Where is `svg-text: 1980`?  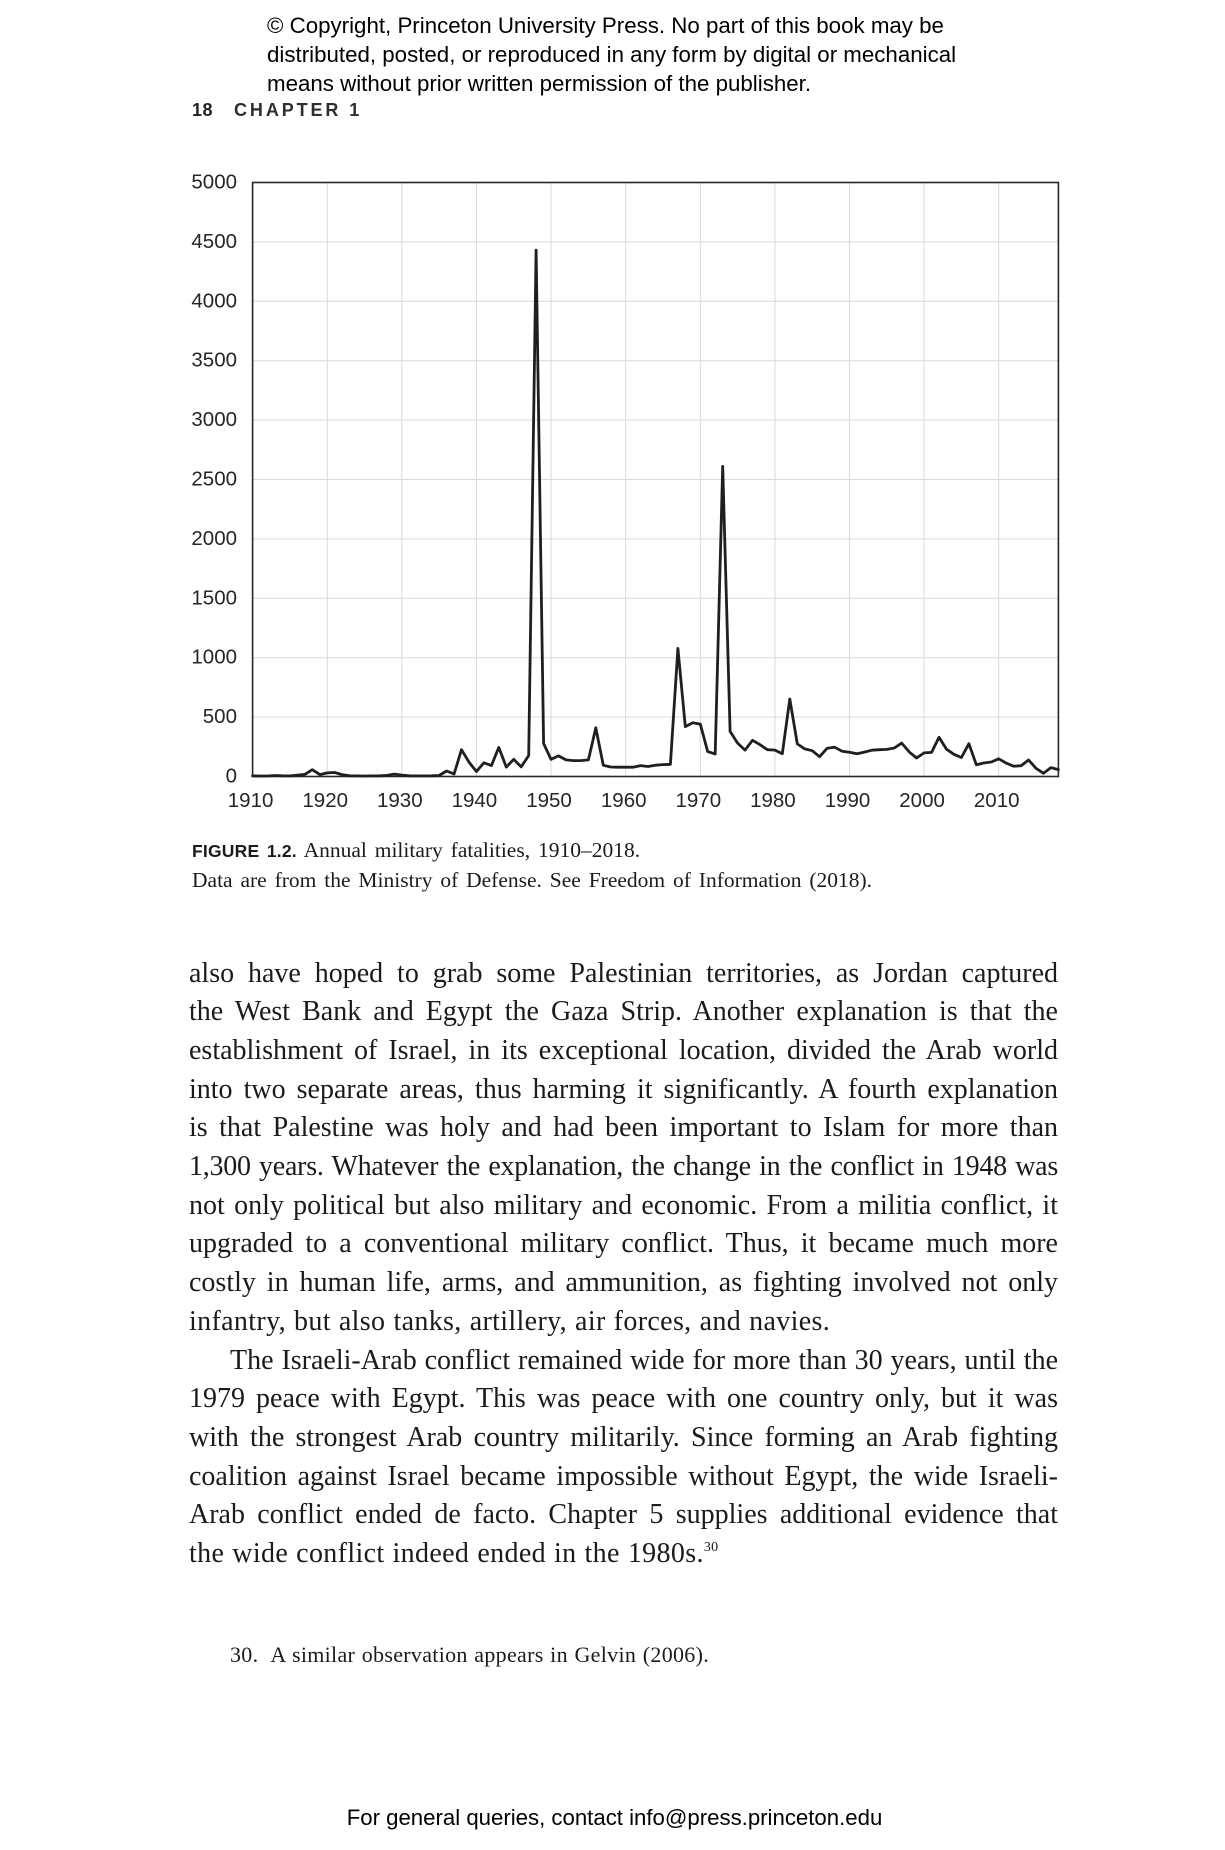
svg-text: 1980 is located at coordinates (773, 800).